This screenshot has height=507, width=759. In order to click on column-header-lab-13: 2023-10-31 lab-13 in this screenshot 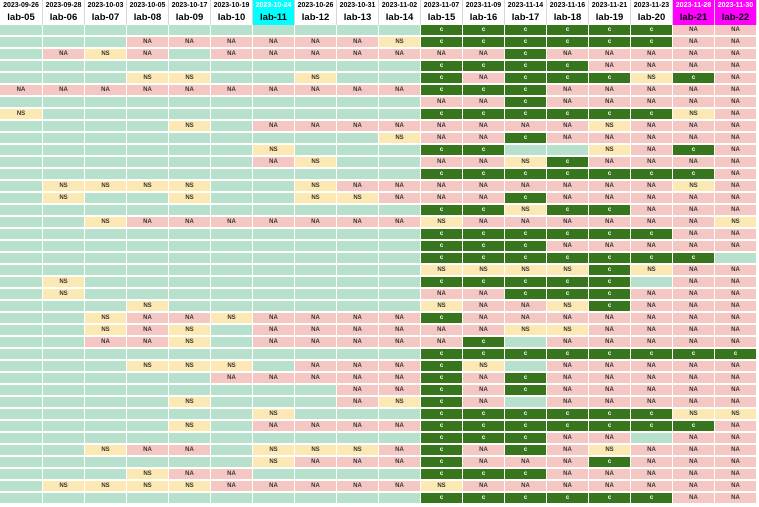, I will do `click(358, 12)`.